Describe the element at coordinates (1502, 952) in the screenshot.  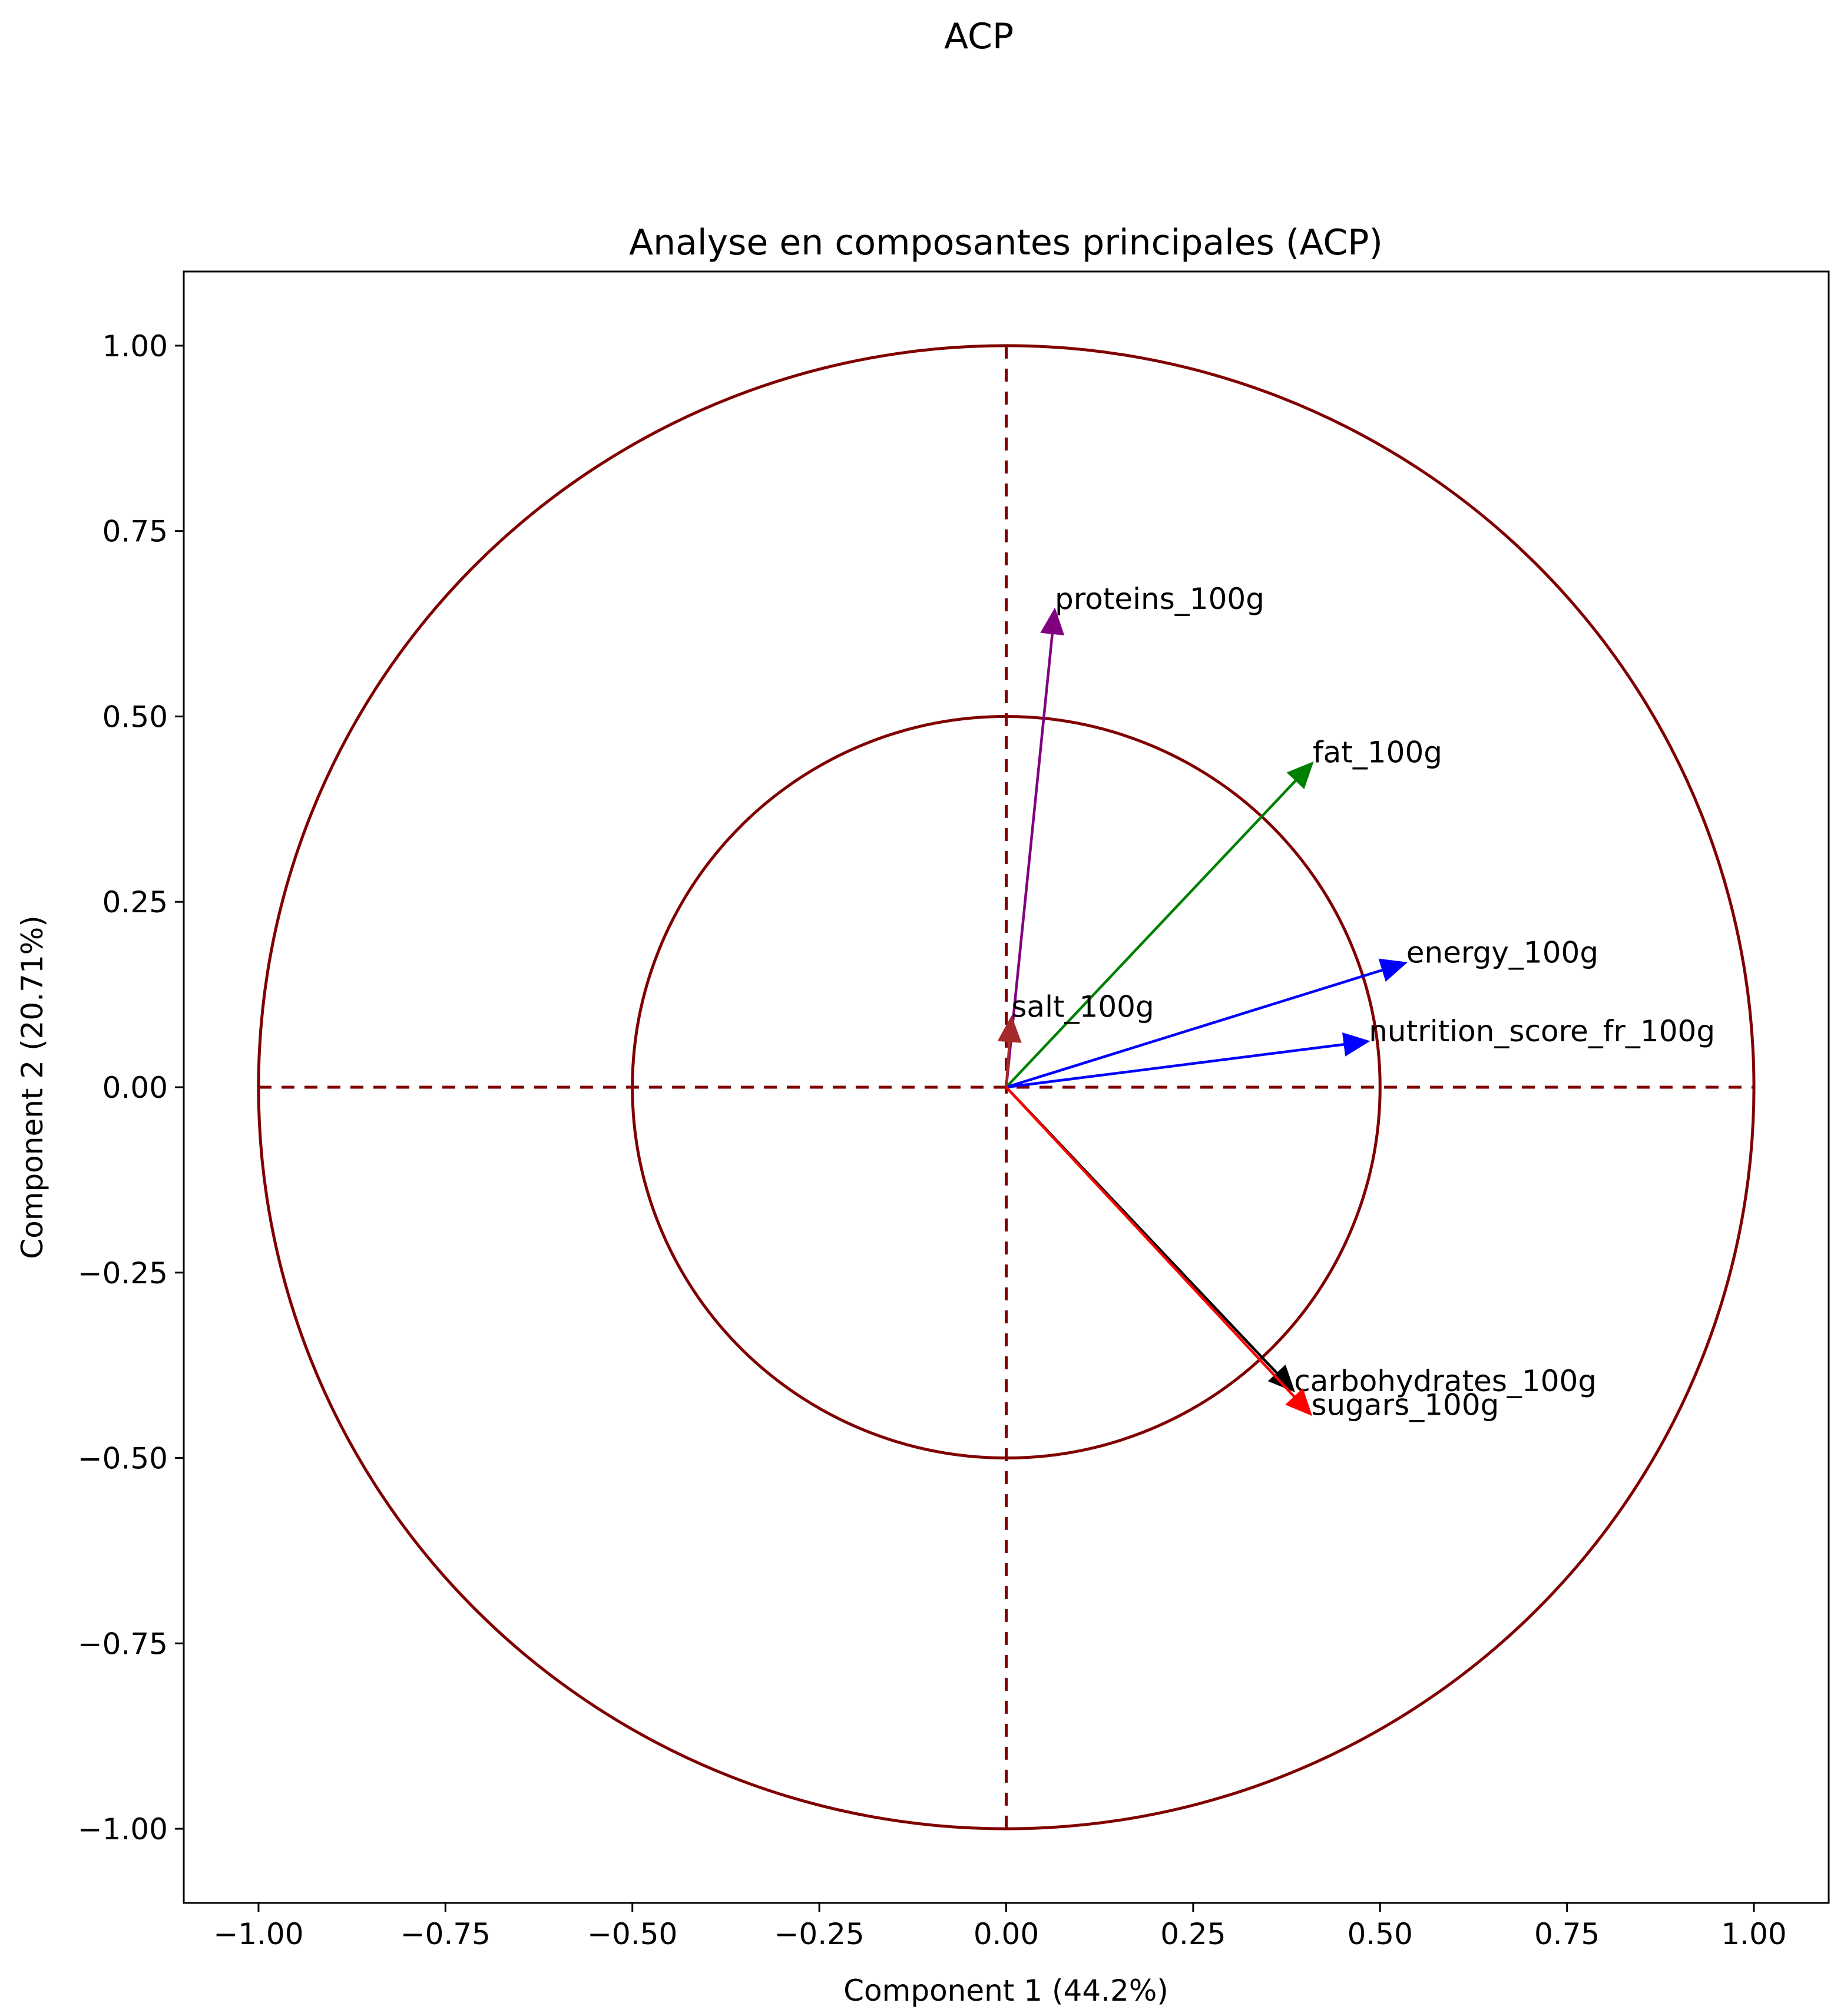
I see `vector-label: energy_100g` at that location.